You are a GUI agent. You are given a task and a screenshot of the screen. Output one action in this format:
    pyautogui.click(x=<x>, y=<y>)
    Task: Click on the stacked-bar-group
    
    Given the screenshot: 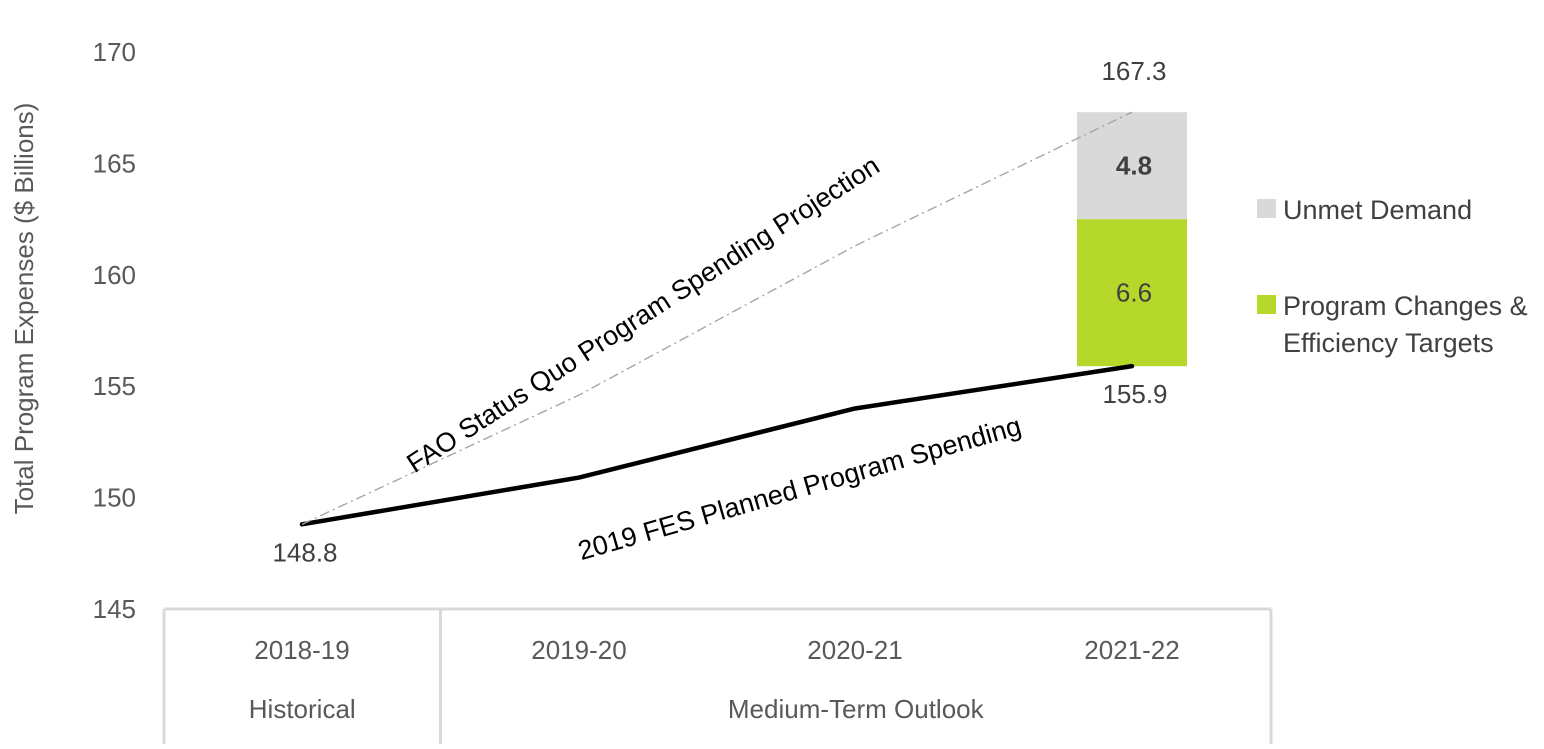 What is the action you would take?
    pyautogui.click(x=1132, y=239)
    